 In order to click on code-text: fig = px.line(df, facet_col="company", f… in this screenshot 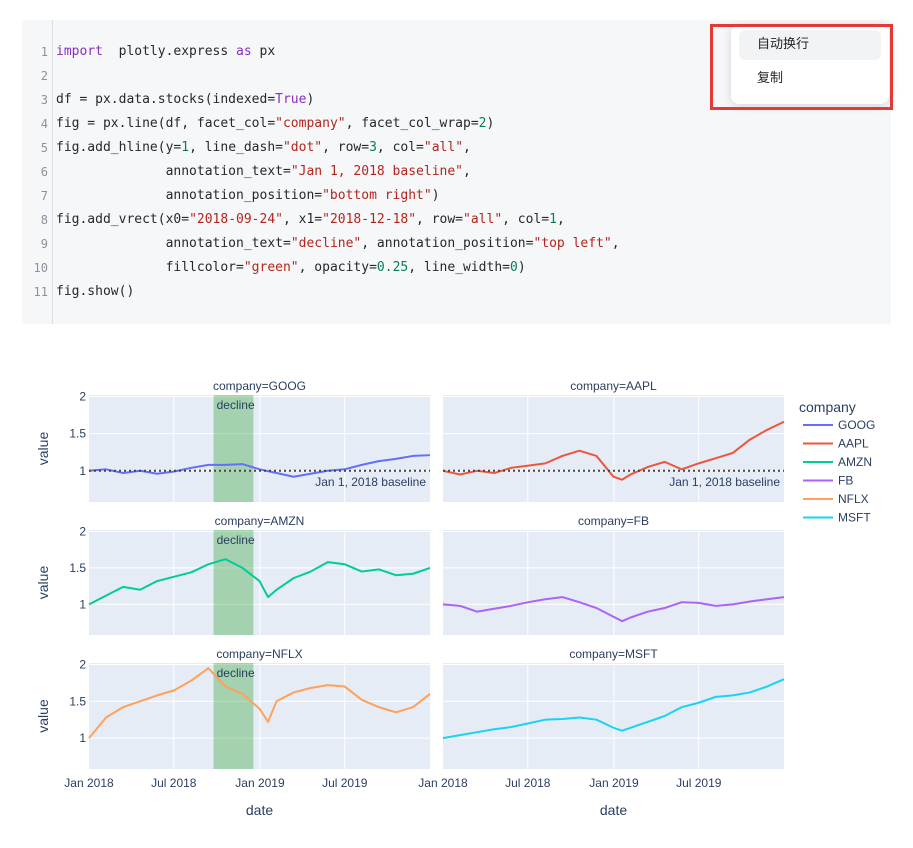, I will do `click(275, 123)`.